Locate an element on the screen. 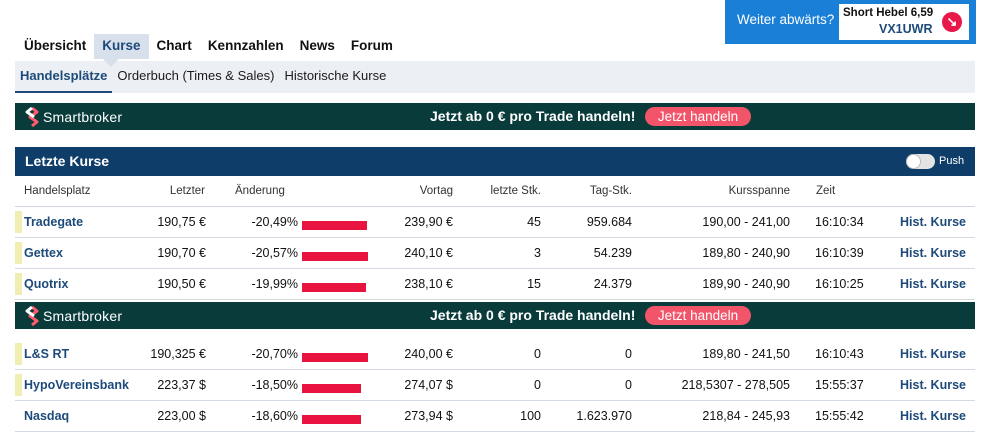  smartbroker-logo-text: Smartbroker is located at coordinates (83, 316).